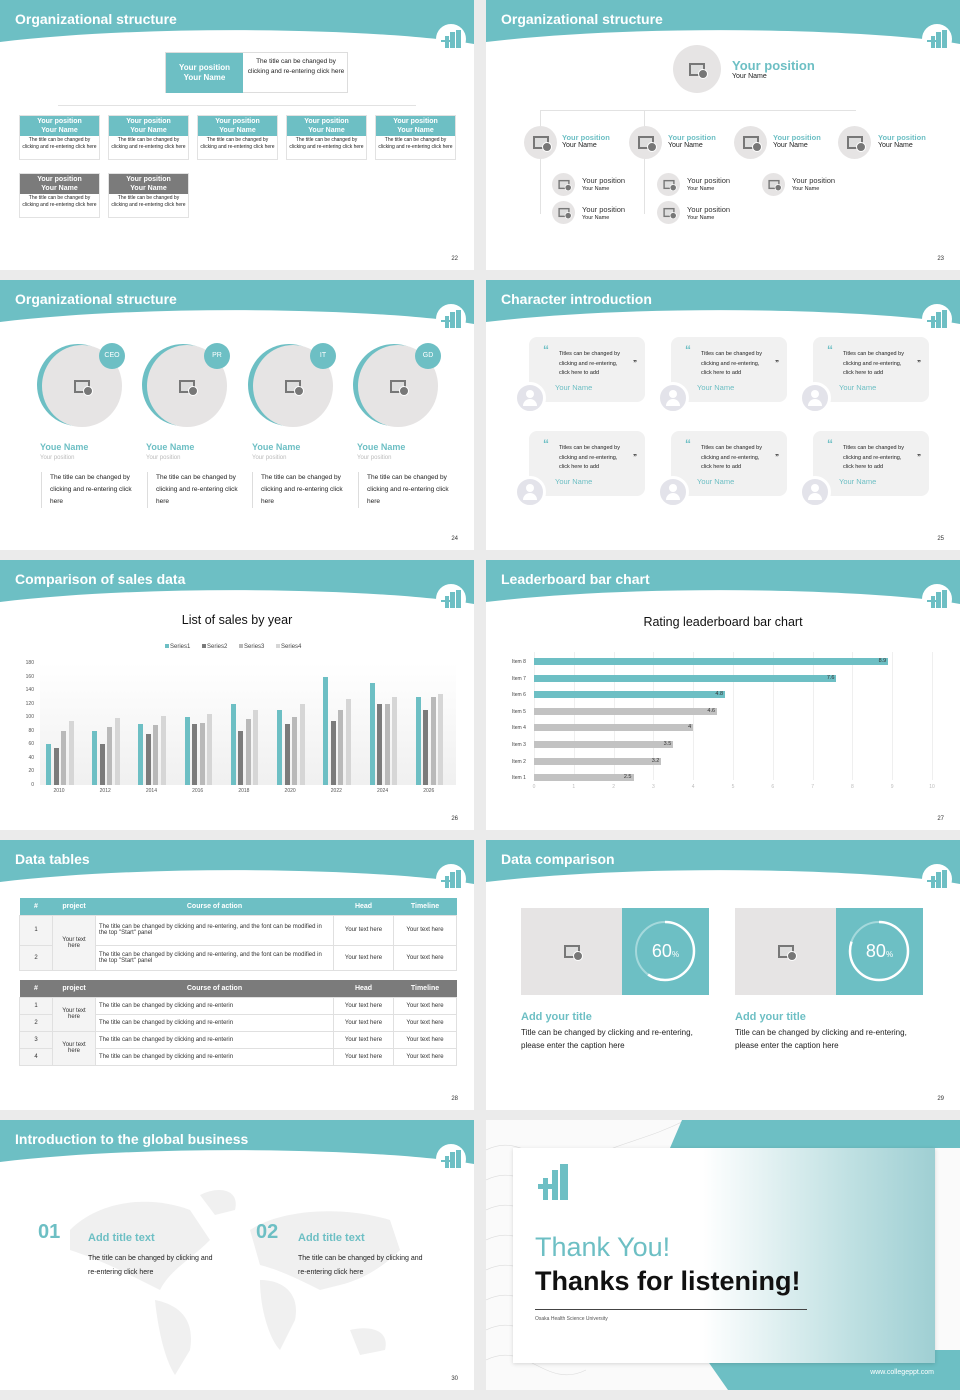 The height and width of the screenshot is (1400, 960). What do you see at coordinates (105, 791) in the screenshot?
I see `x-tick-label: 2012` at bounding box center [105, 791].